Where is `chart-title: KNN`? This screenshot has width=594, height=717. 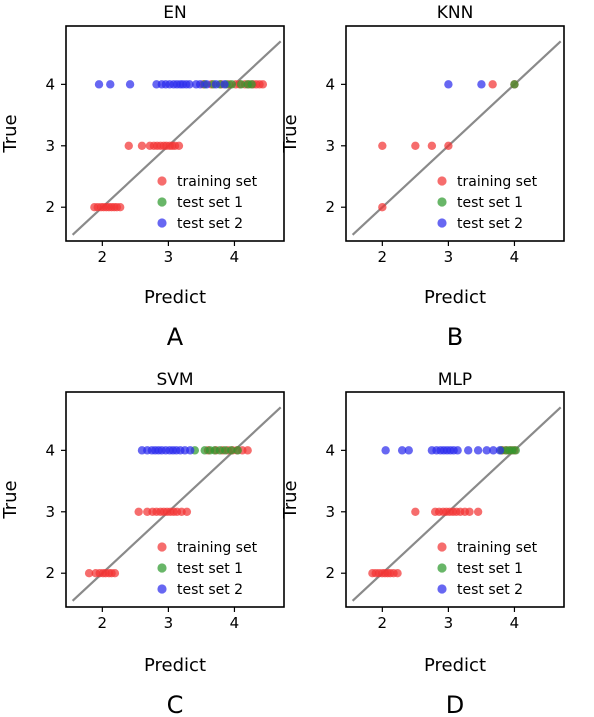 chart-title: KNN is located at coordinates (455, 13).